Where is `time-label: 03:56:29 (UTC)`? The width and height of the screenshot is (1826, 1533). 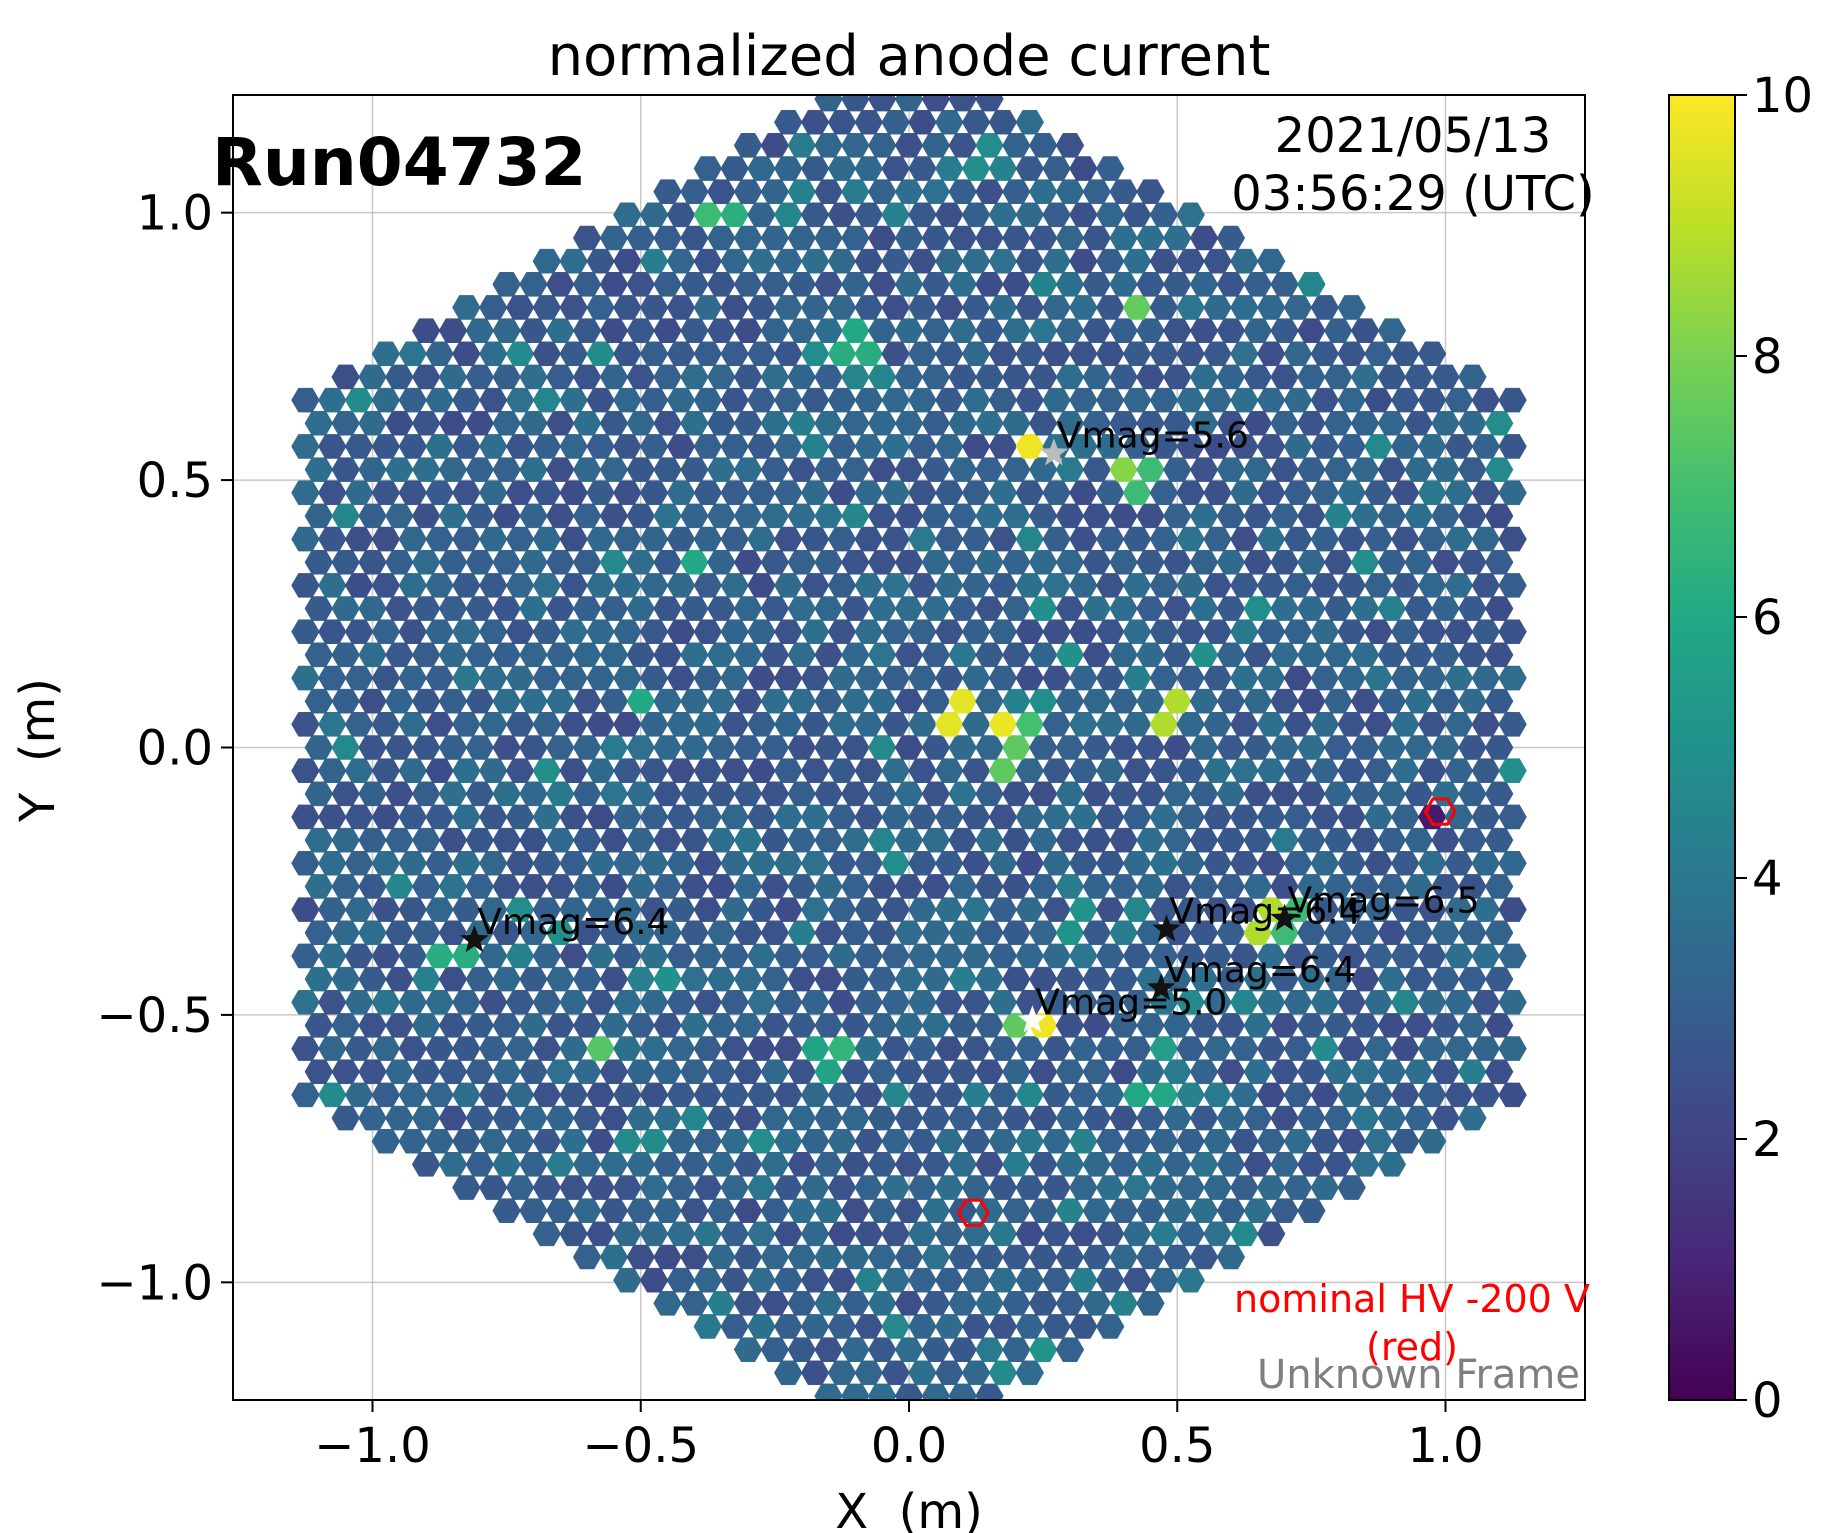 time-label: 03:56:29 (UTC) is located at coordinates (1412, 194).